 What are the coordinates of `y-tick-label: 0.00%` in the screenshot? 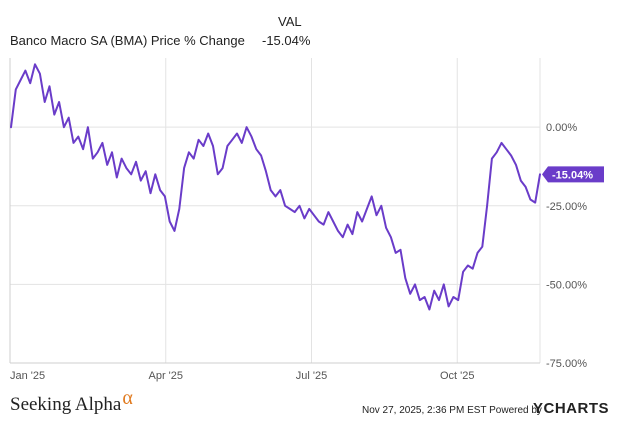 It's located at (561, 128).